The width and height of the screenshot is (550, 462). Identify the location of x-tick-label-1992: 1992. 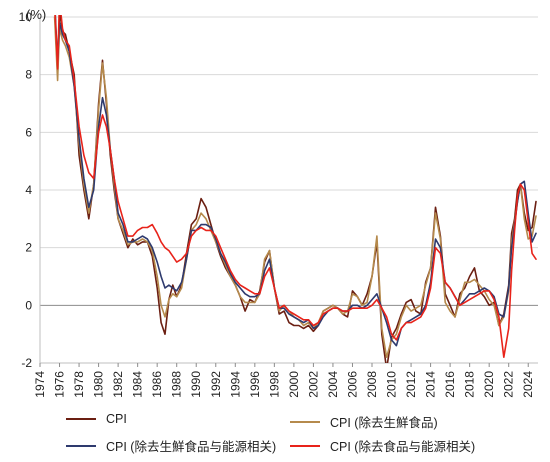
(216, 384).